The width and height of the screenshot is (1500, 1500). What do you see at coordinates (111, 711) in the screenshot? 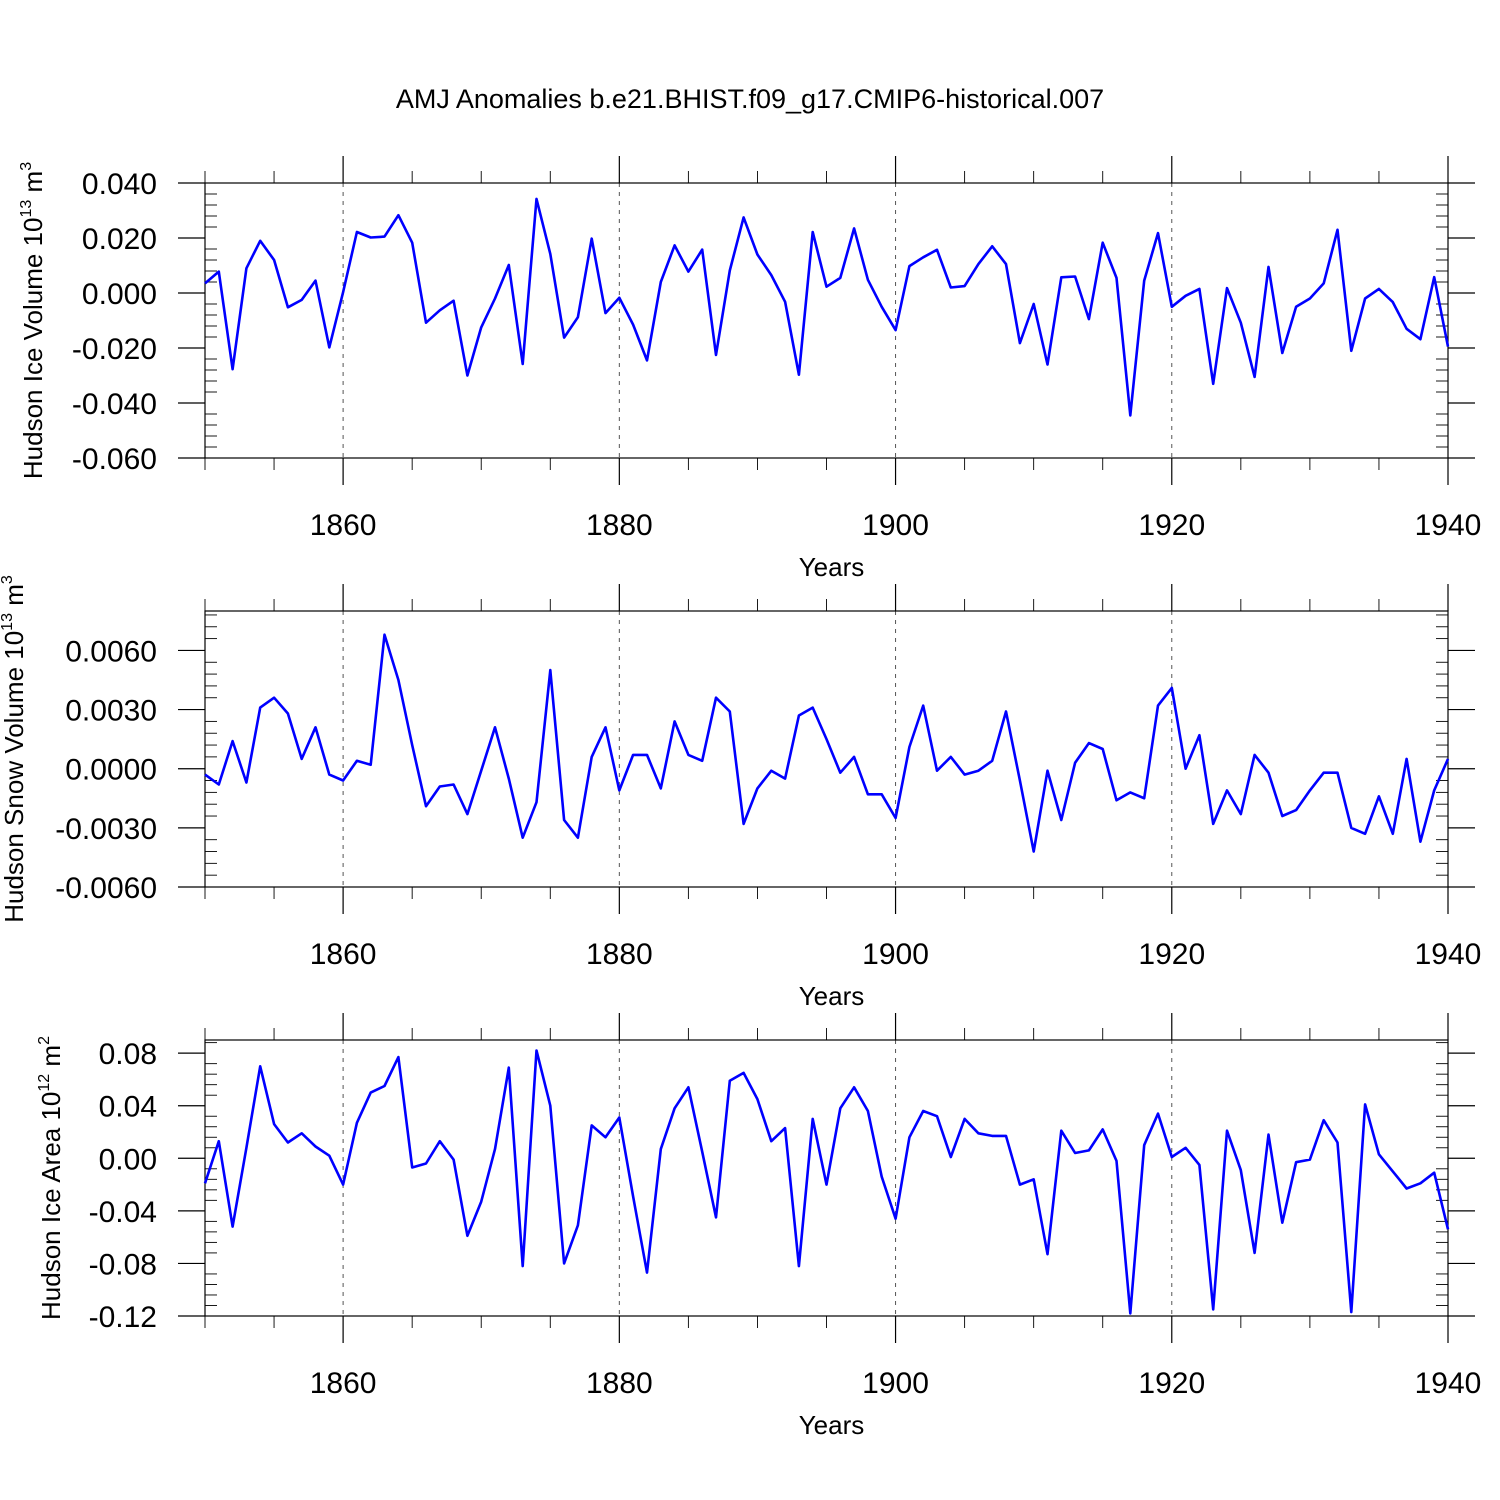
I see `y-tick-label: 0.0030` at bounding box center [111, 711].